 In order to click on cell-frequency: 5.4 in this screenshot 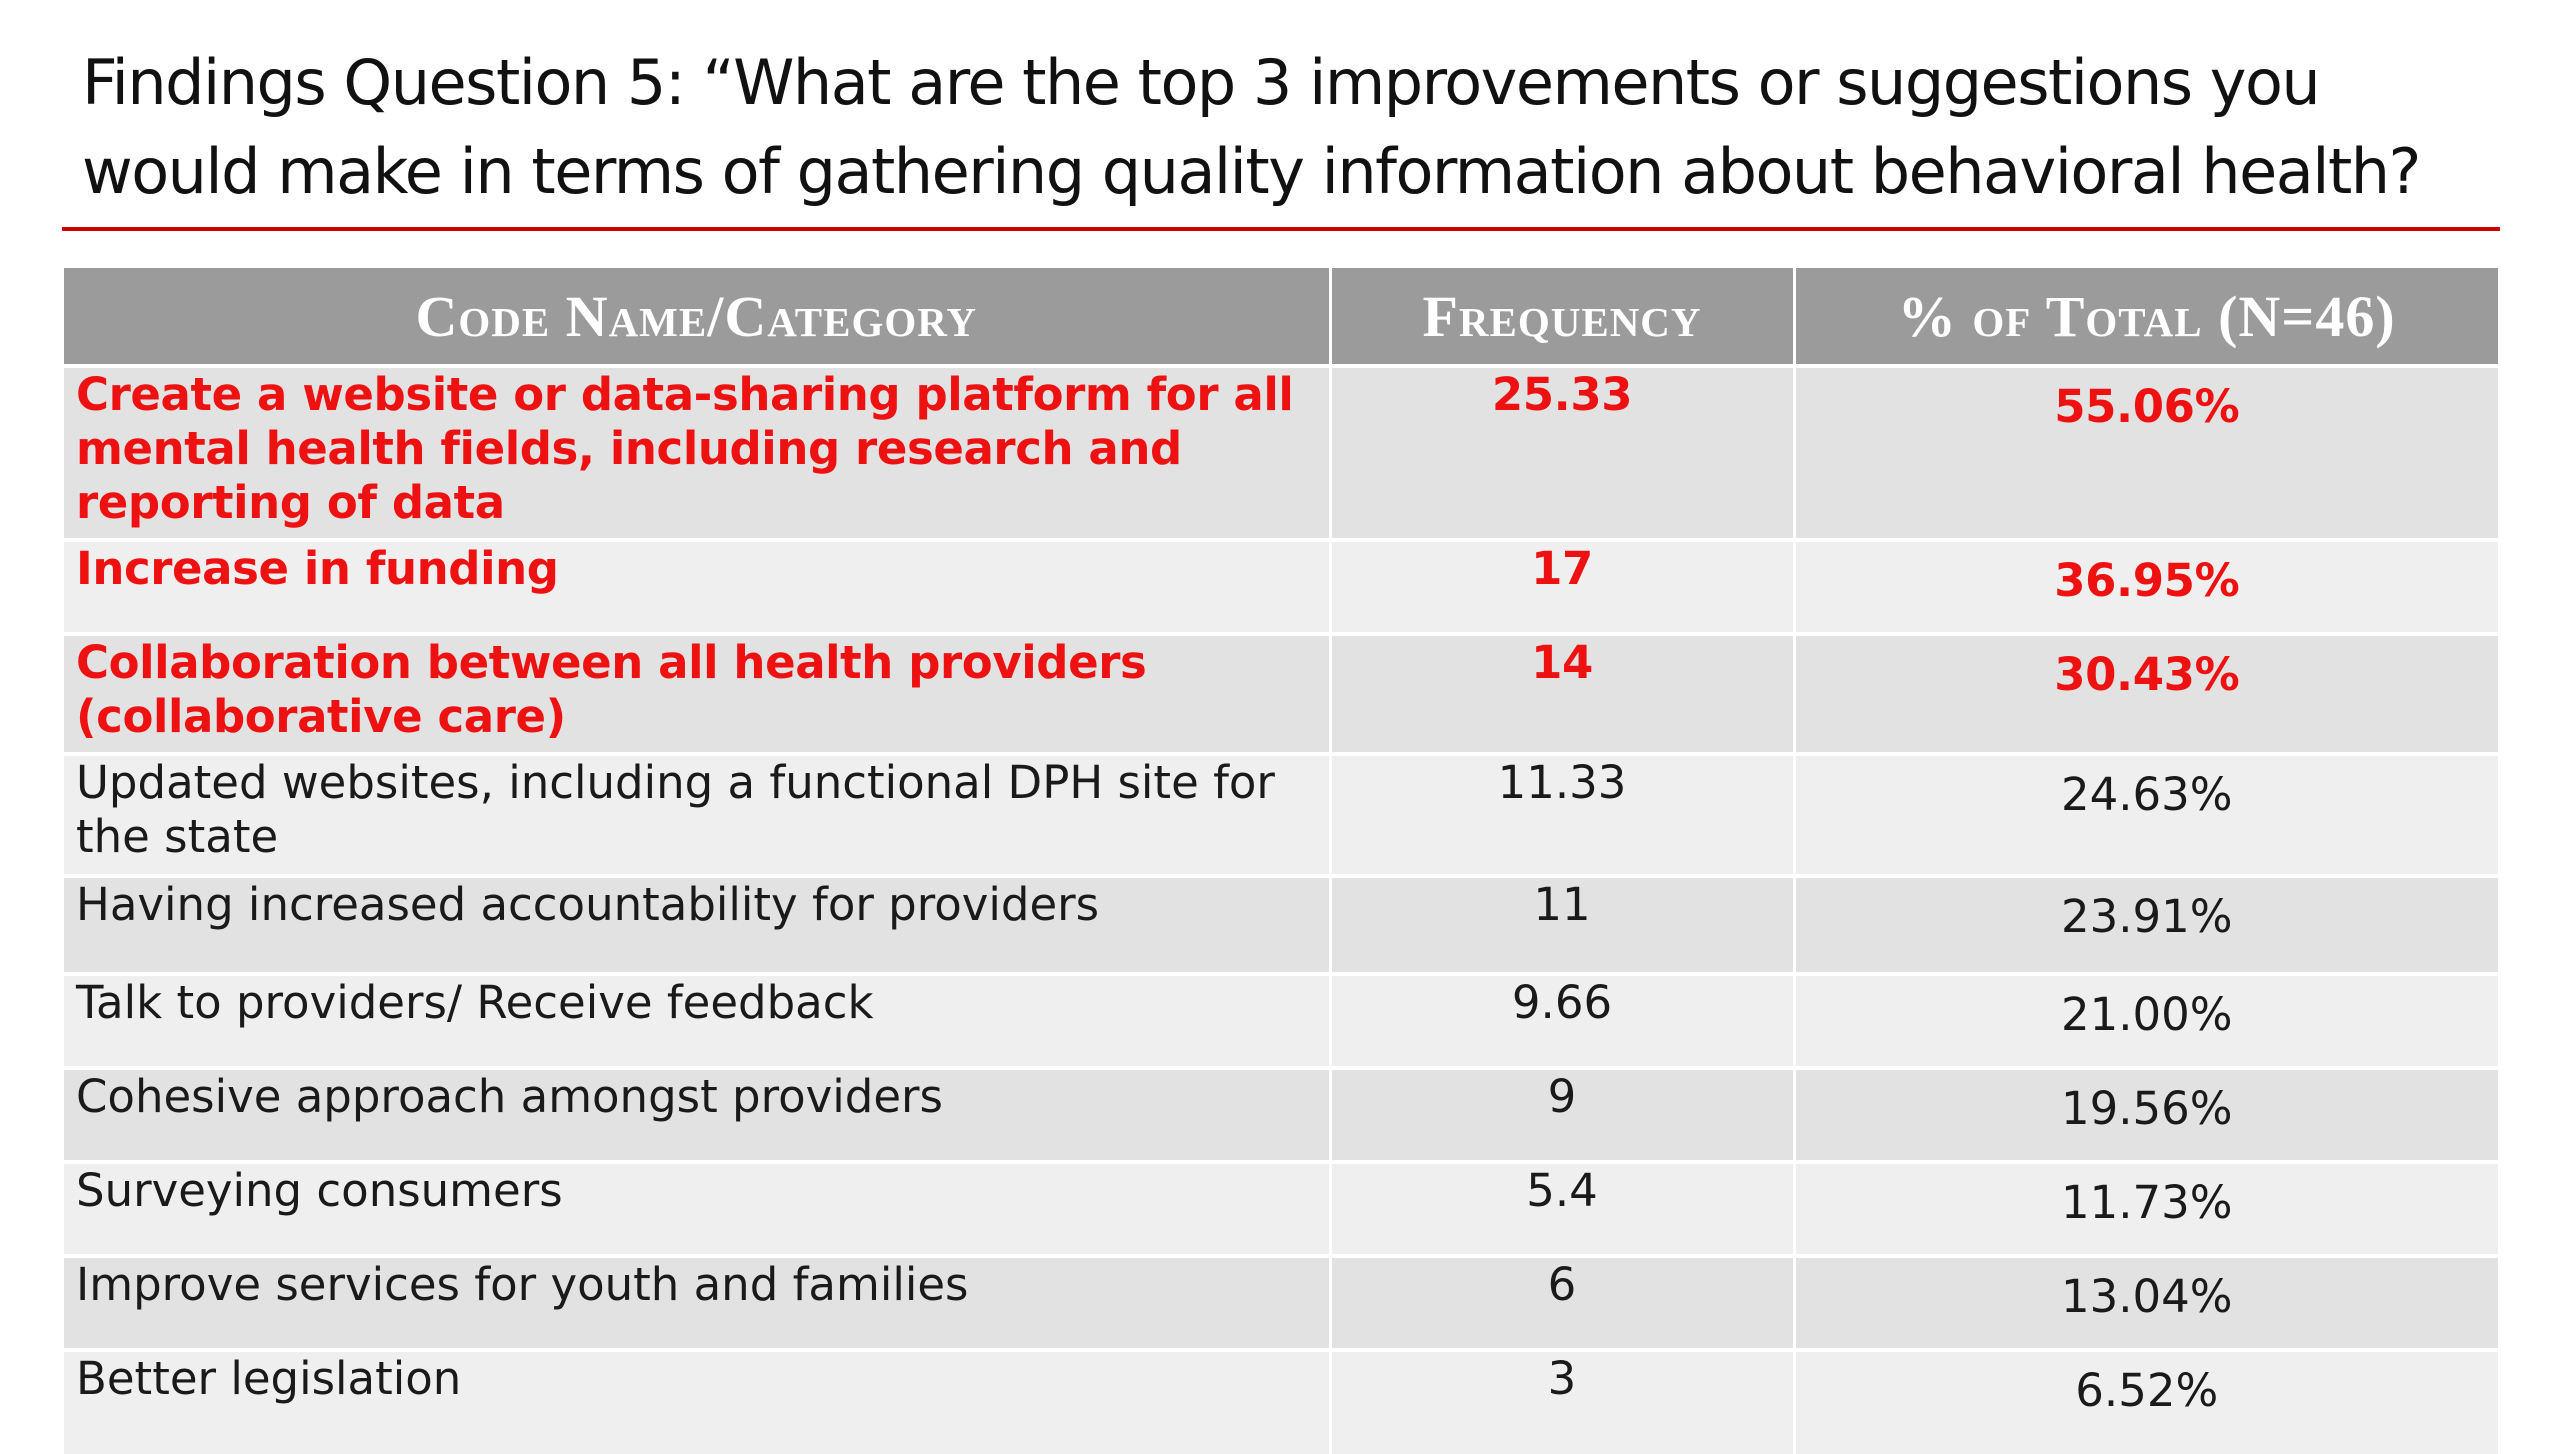, I will do `click(1563, 1208)`.